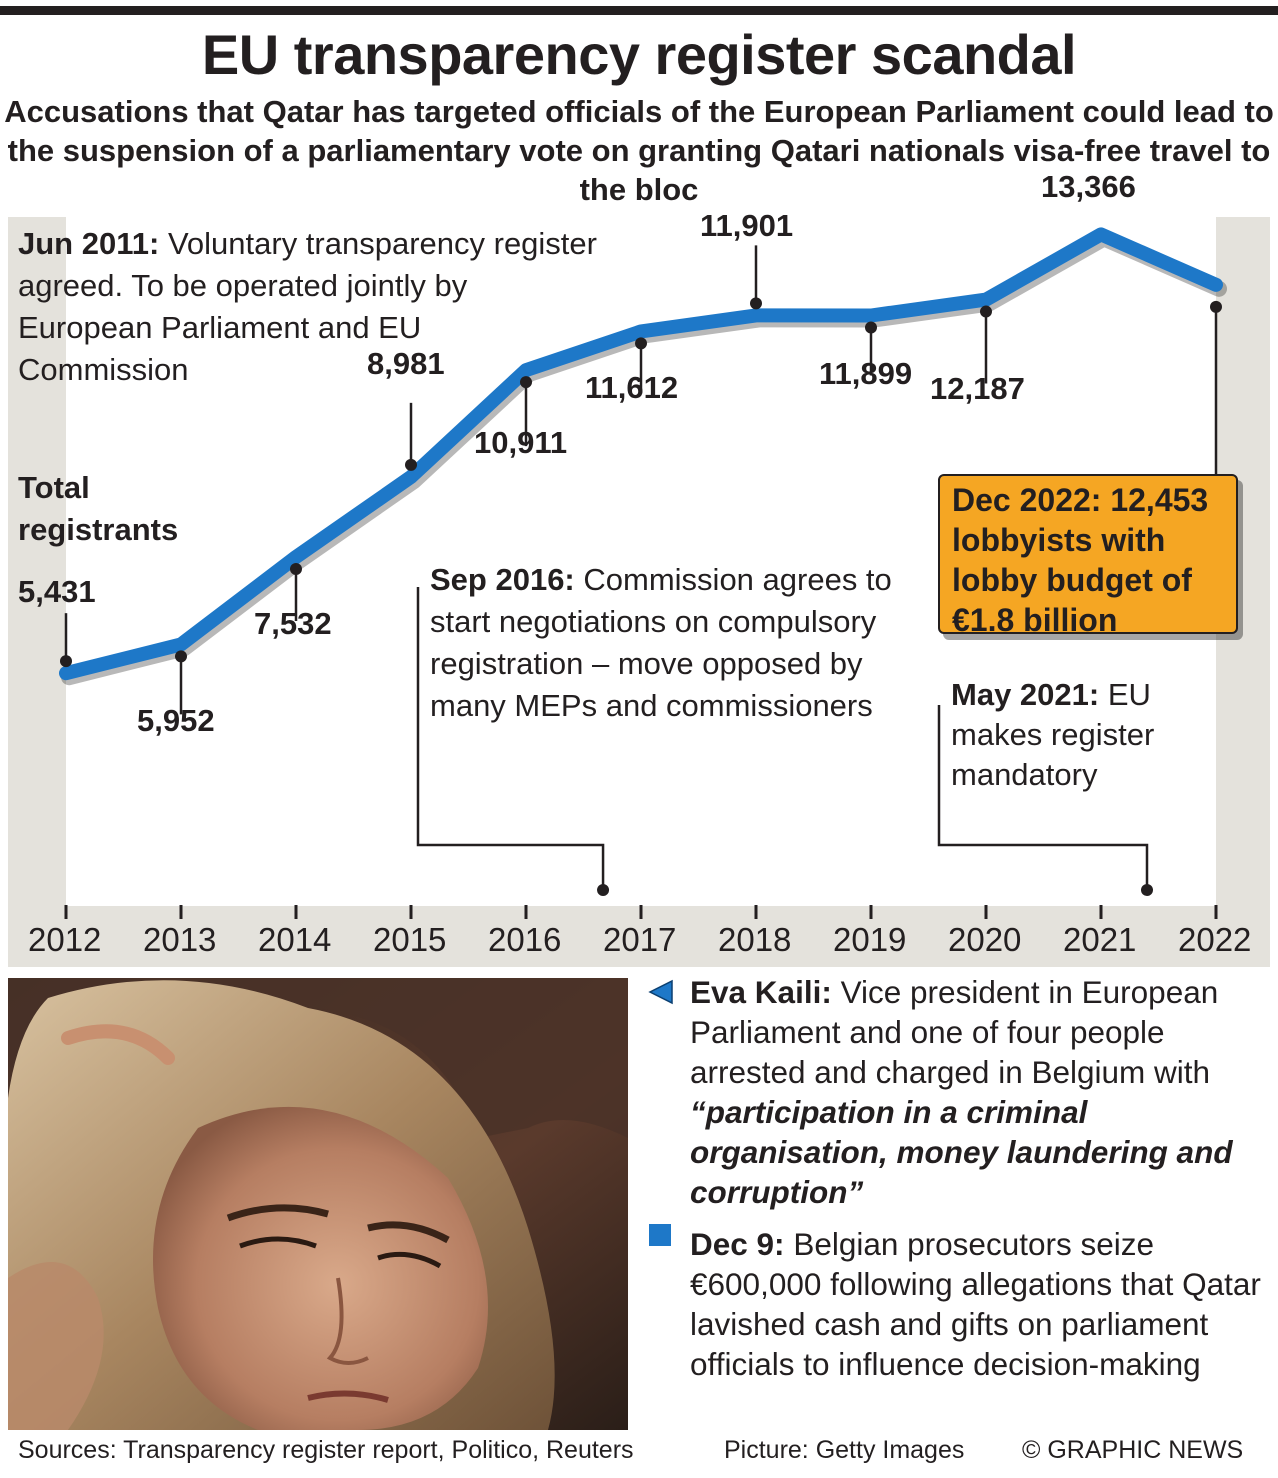  What do you see at coordinates (293, 623) in the screenshot?
I see `value-label-2014: 7,532` at bounding box center [293, 623].